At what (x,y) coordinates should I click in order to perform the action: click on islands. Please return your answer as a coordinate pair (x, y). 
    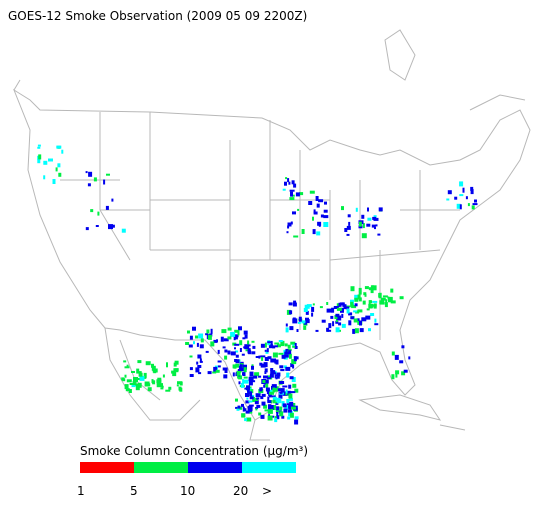
    Looking at the image, I should click on (412, 412).